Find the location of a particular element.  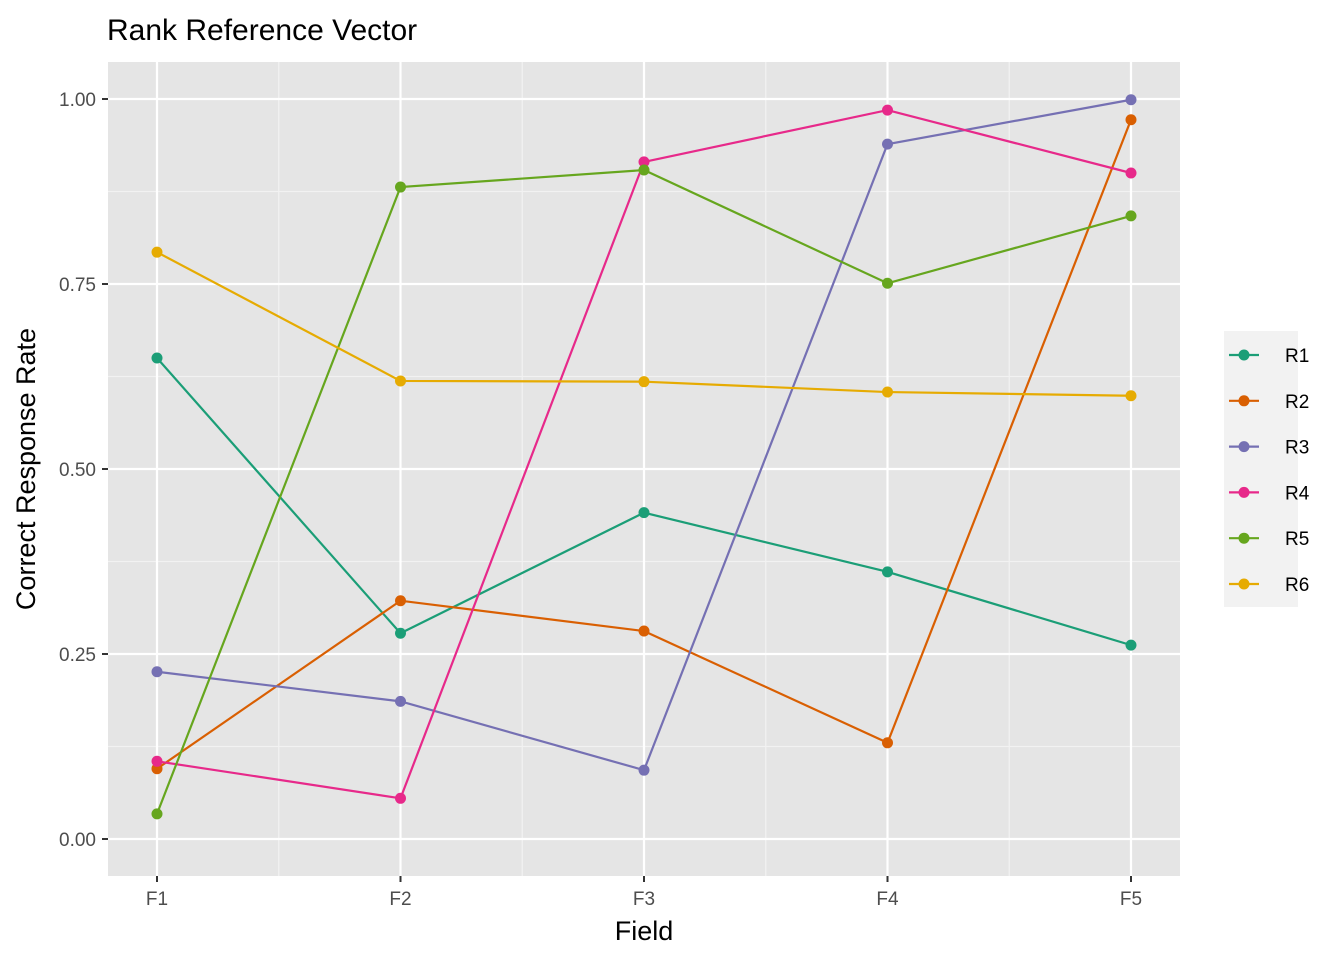

y-tick-label: 0.50 is located at coordinates (77, 470).